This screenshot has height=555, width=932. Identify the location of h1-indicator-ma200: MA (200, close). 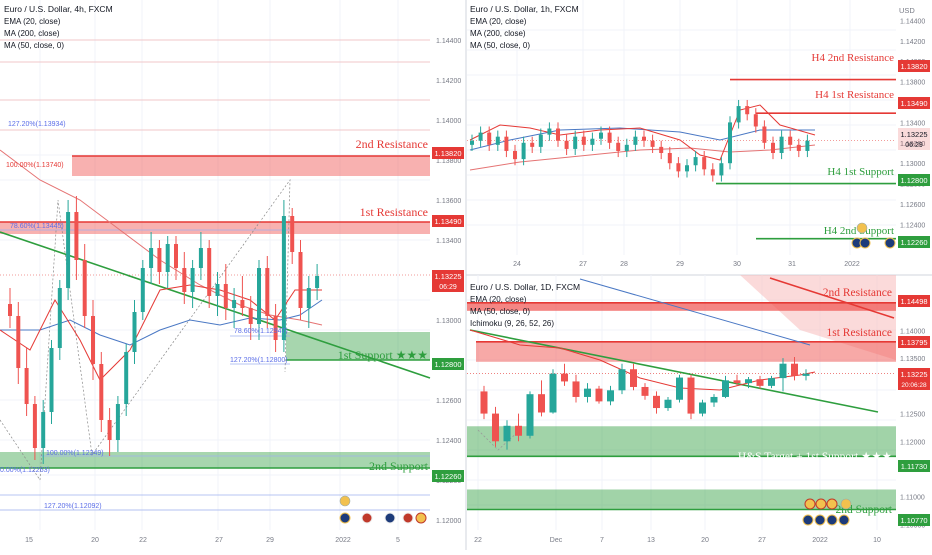
(498, 33).